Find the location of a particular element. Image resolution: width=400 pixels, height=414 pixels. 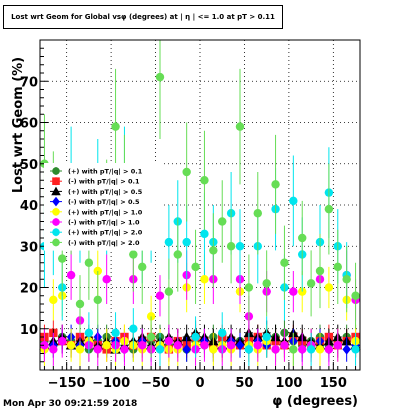

legend-label: (+) with pT/|q| > 2.0 is located at coordinates (105, 233).